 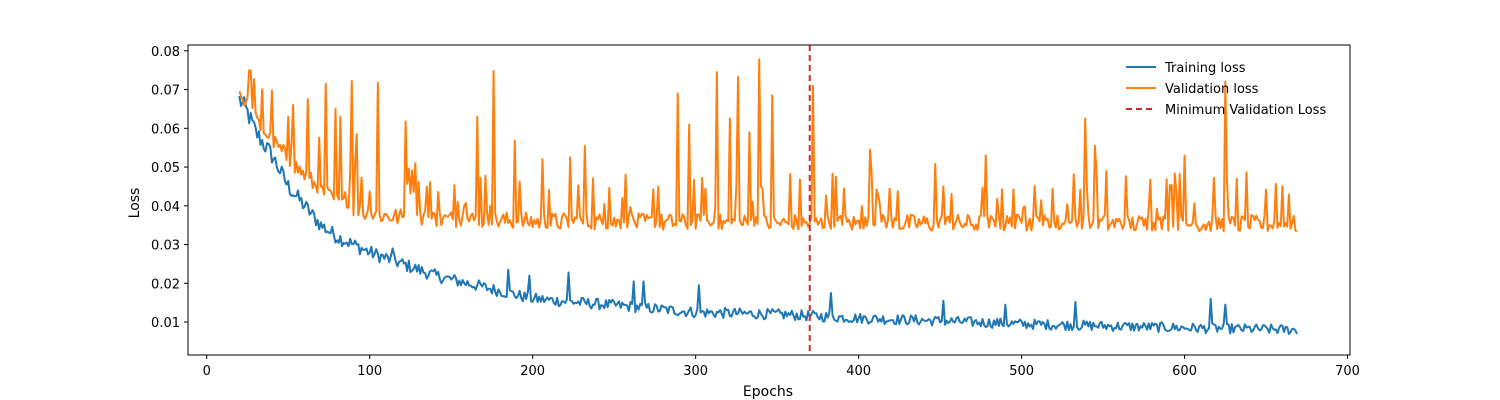 I want to click on x-tick-label: 200, so click(x=532, y=371).